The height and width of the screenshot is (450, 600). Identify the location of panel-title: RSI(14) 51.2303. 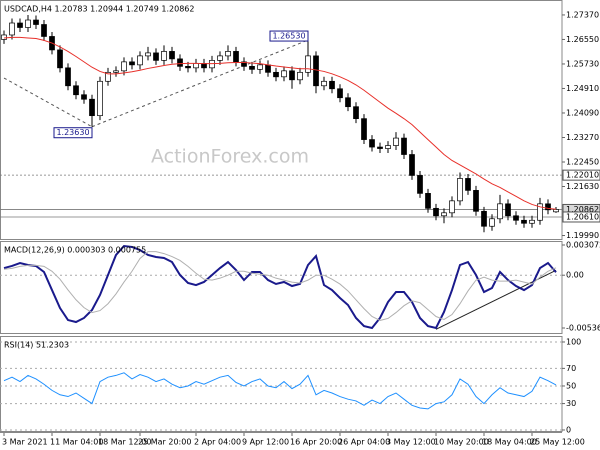
(36, 345).